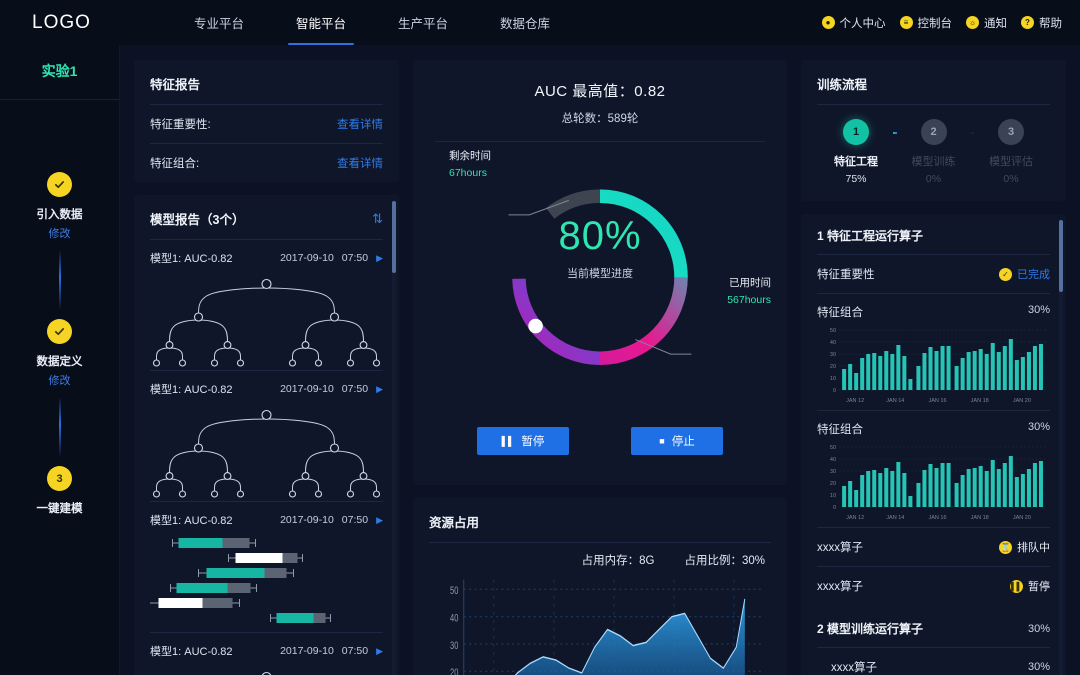 The image size is (1080, 675). I want to click on flow-step-label: 模型评估, so click(1011, 162).